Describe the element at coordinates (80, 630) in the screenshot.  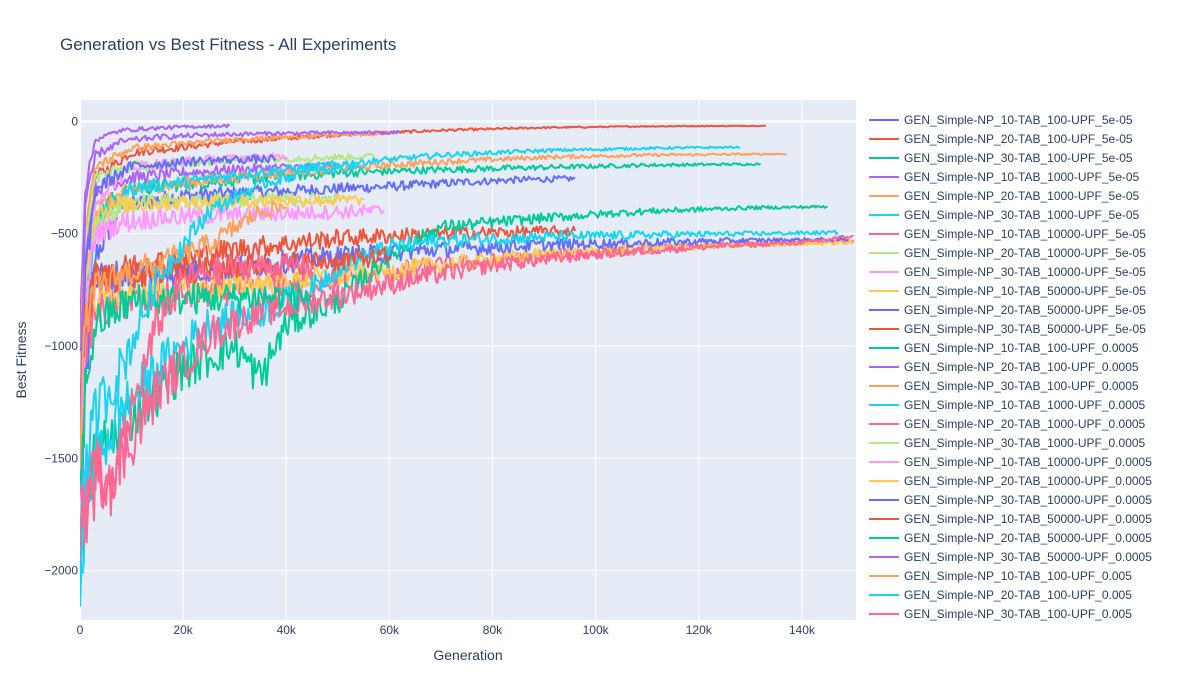
I see `x-tick-label: 0` at that location.